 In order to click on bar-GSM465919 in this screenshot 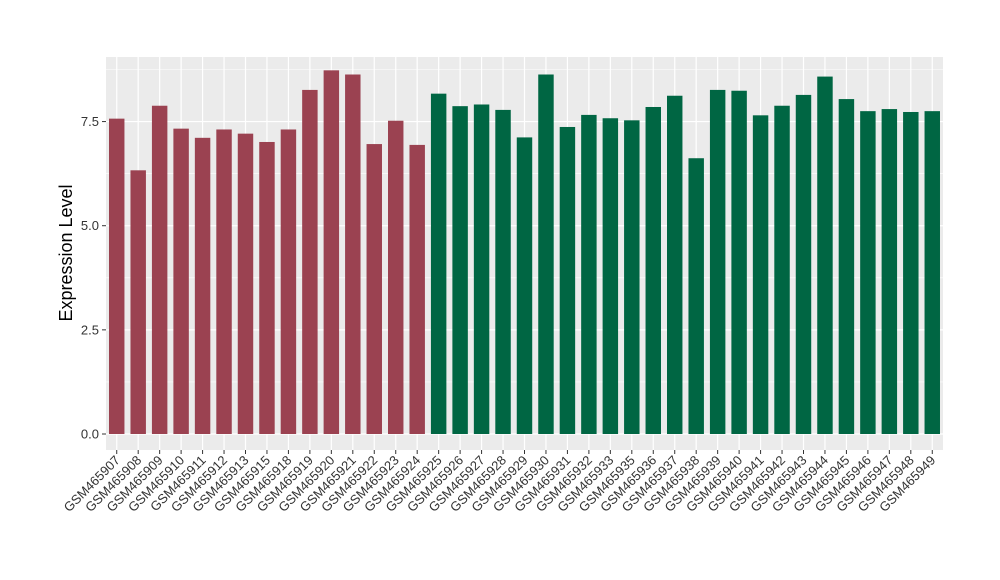, I will do `click(310, 261)`.